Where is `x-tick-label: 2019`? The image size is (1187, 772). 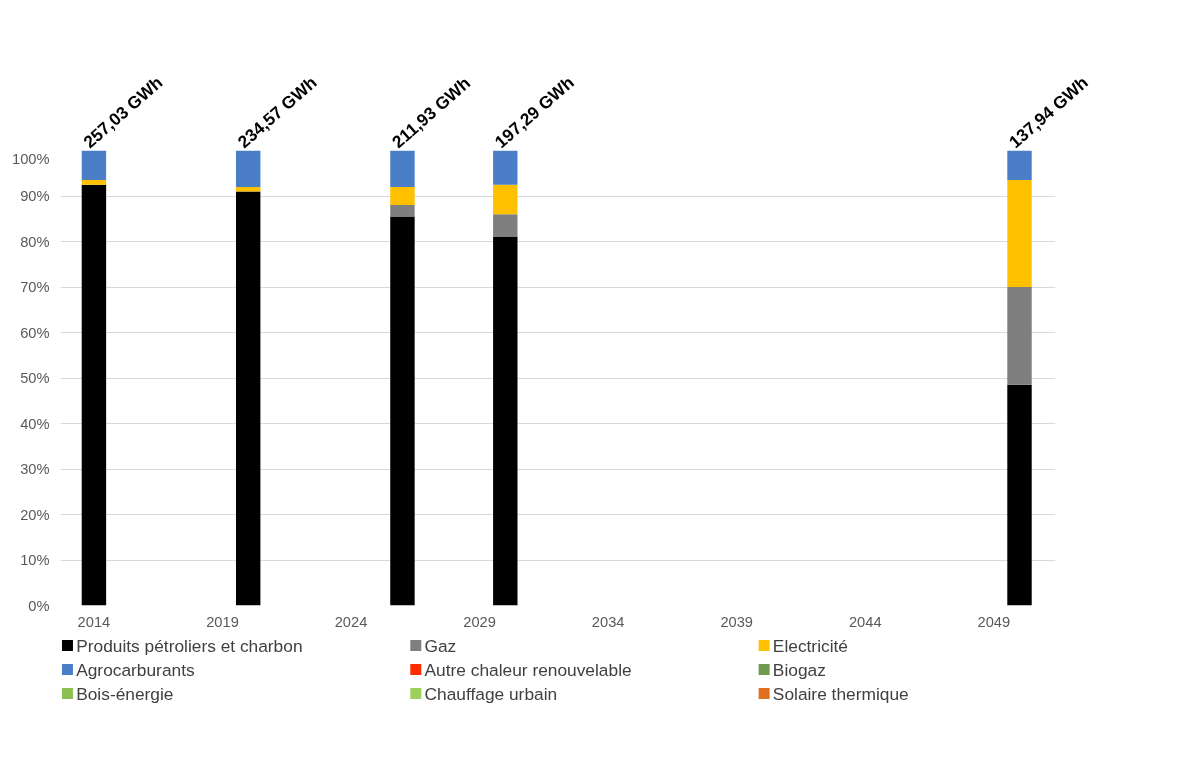 x-tick-label: 2019 is located at coordinates (222, 621).